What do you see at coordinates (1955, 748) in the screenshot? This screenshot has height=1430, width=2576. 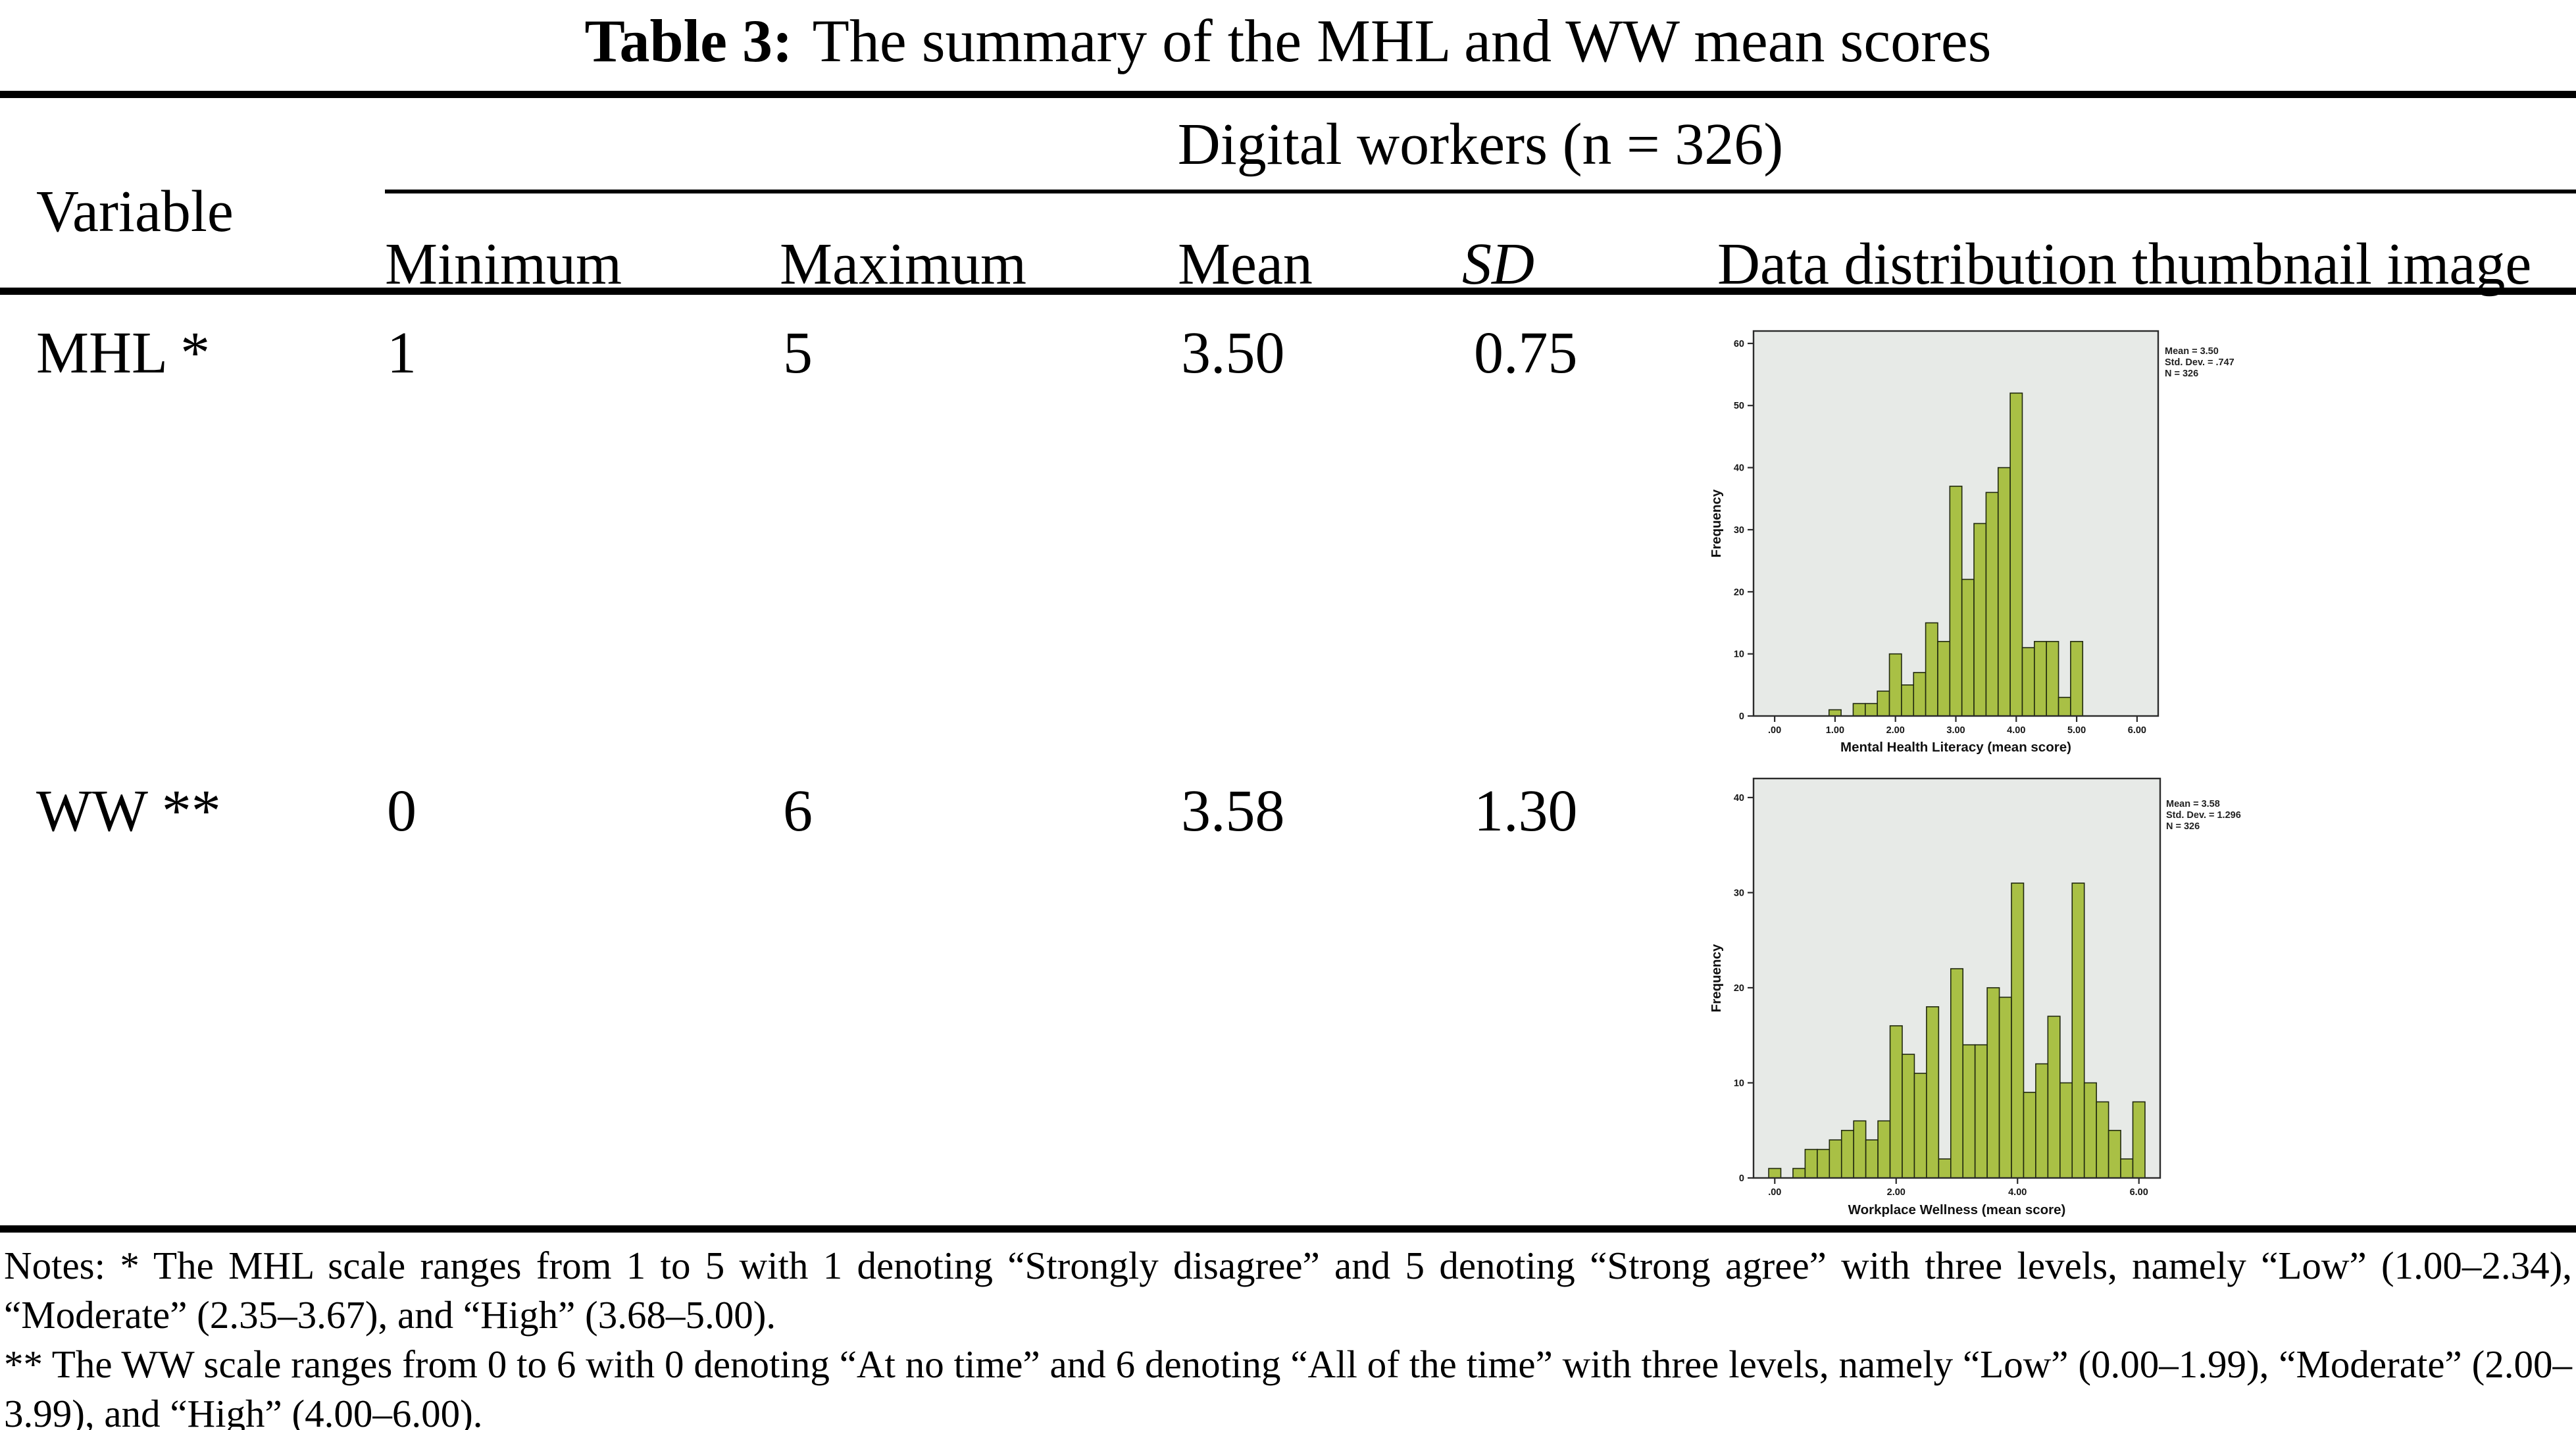 I see `x-axis-title: Mental Health Literacy (mean score)` at bounding box center [1955, 748].